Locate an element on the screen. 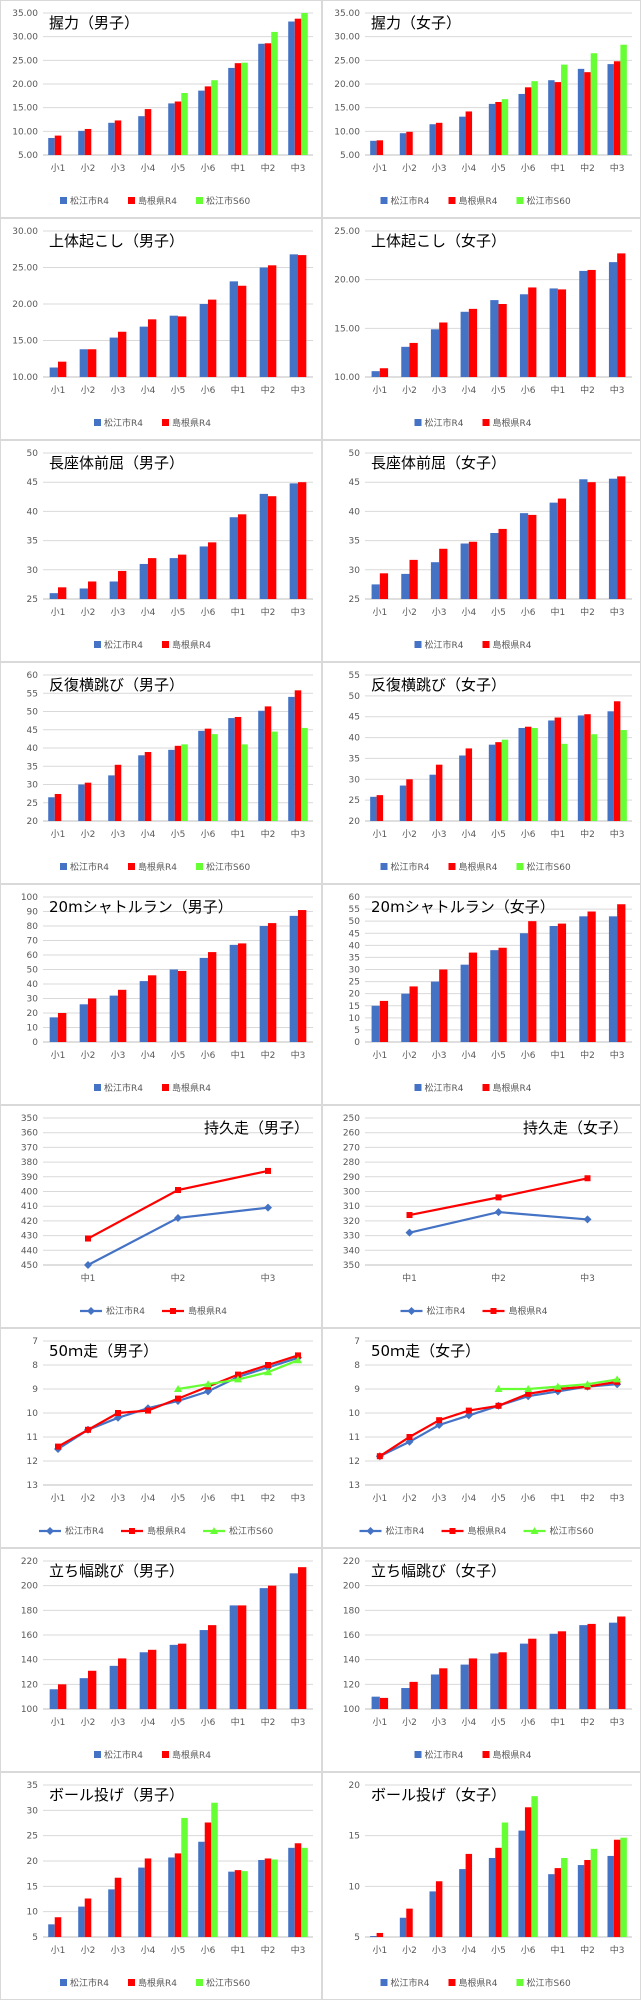 The image size is (641, 2001). y-tick-label: 320 is located at coordinates (351, 1222).